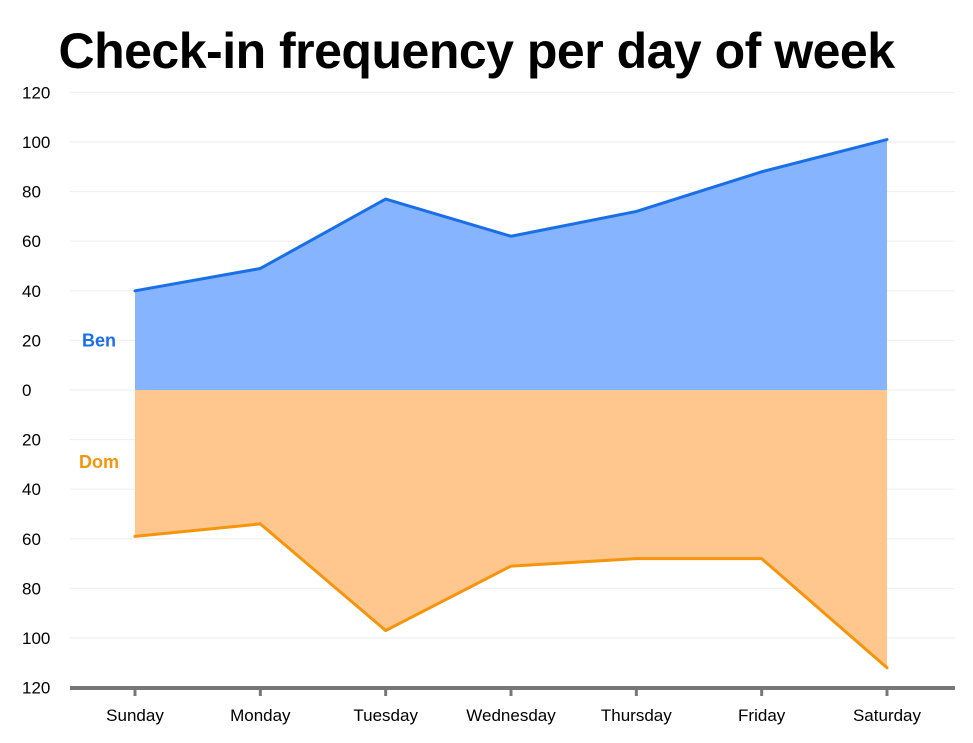 Image resolution: width=973 pixels, height=743 pixels. Describe the element at coordinates (36, 390) in the screenshot. I see `y-axis-tick-labels: 120 100 80 60 40 20 0 20 40 60 80 100 120` at that location.